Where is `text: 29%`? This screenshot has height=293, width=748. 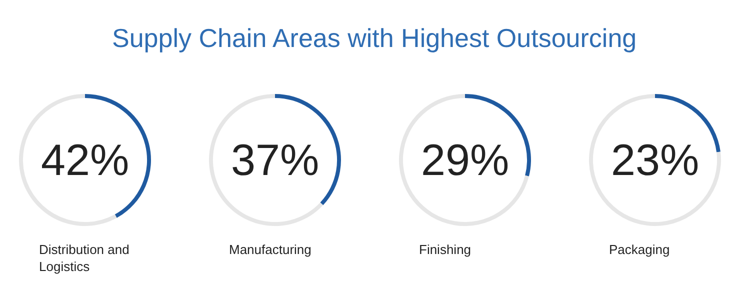 text: 29% is located at coordinates (465, 160).